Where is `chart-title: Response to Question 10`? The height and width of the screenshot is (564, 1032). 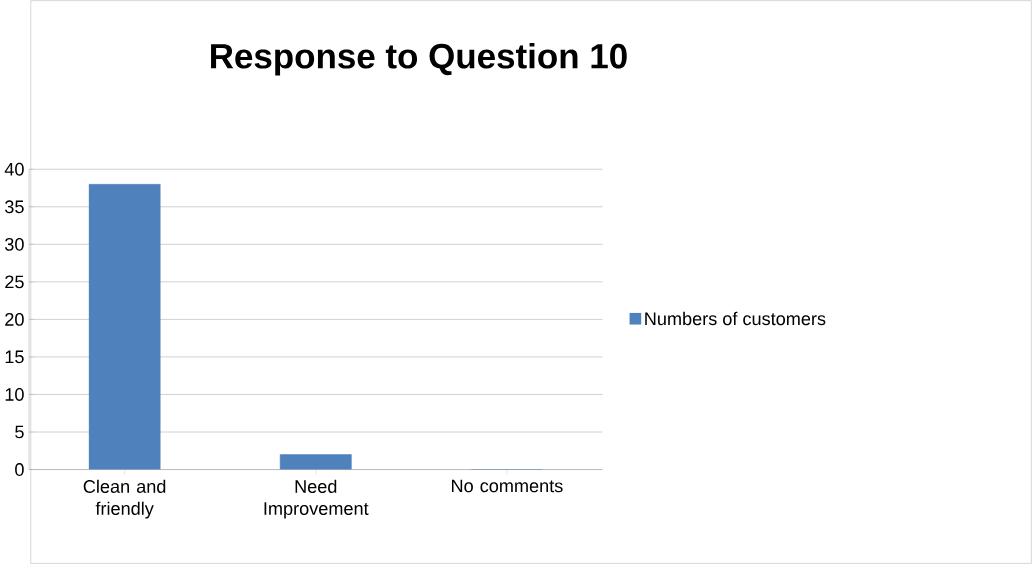 chart-title: Response to Question 10 is located at coordinates (419, 59).